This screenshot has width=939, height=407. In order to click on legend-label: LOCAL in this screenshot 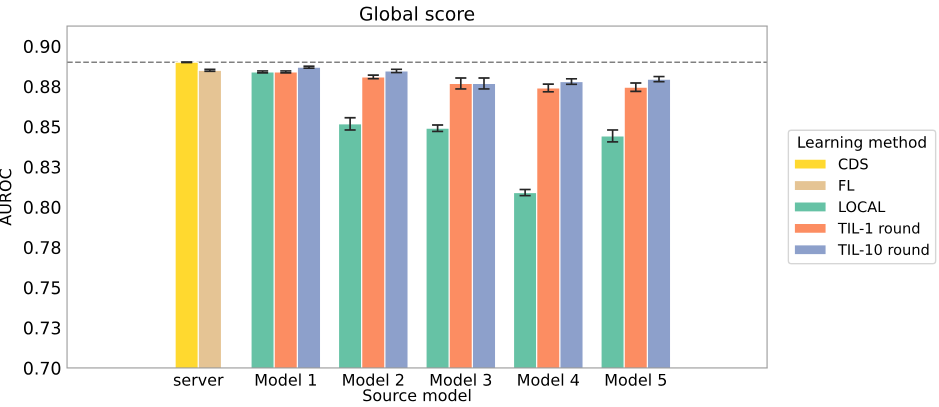, I will do `click(862, 206)`.